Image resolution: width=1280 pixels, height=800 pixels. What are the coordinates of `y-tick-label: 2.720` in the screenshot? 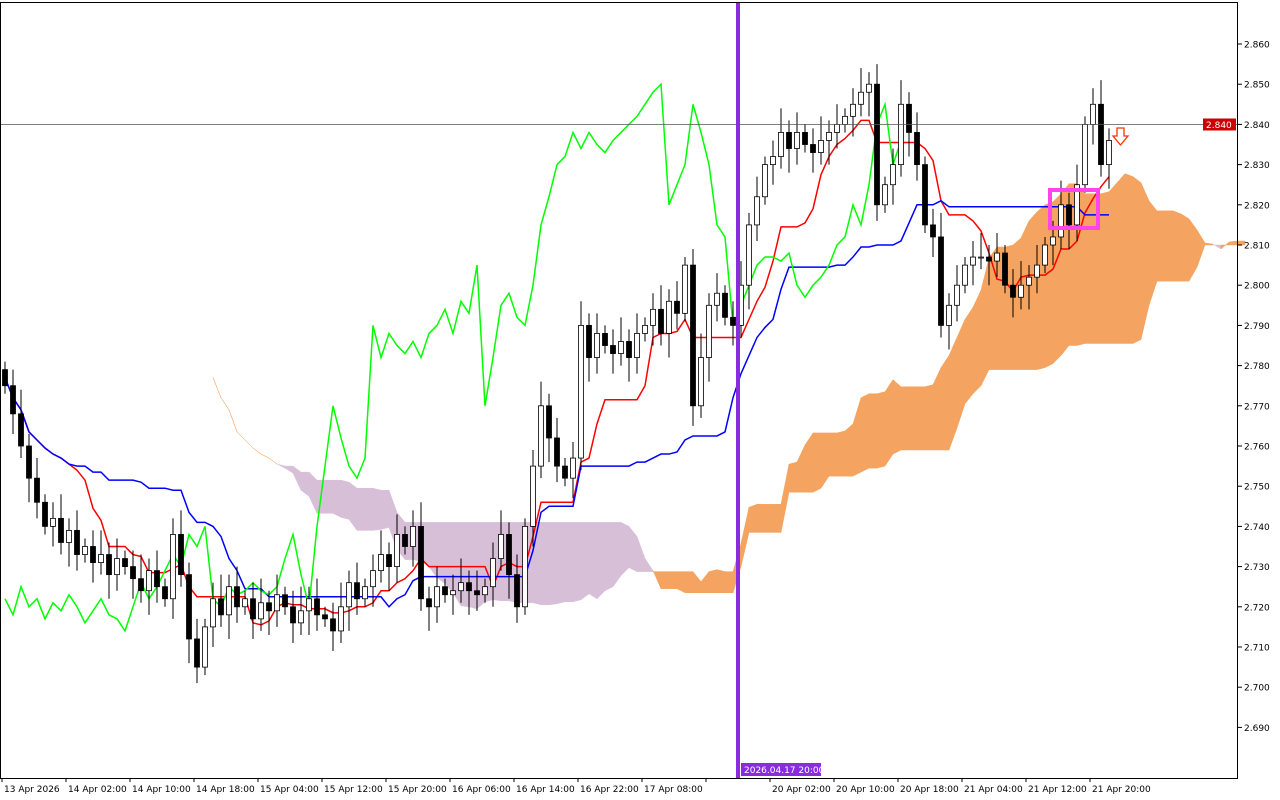 It's located at (1257, 608).